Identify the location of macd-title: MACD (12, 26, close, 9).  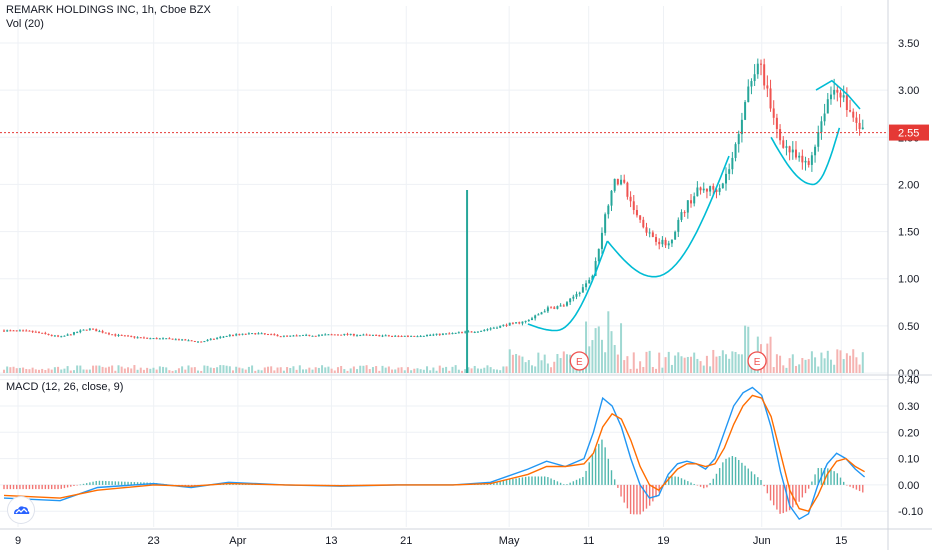
(65, 387).